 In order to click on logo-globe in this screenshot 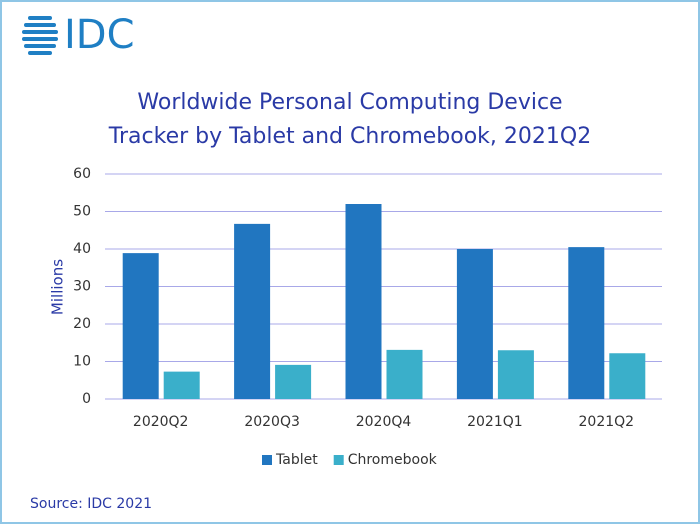, I will do `click(40, 35)`.